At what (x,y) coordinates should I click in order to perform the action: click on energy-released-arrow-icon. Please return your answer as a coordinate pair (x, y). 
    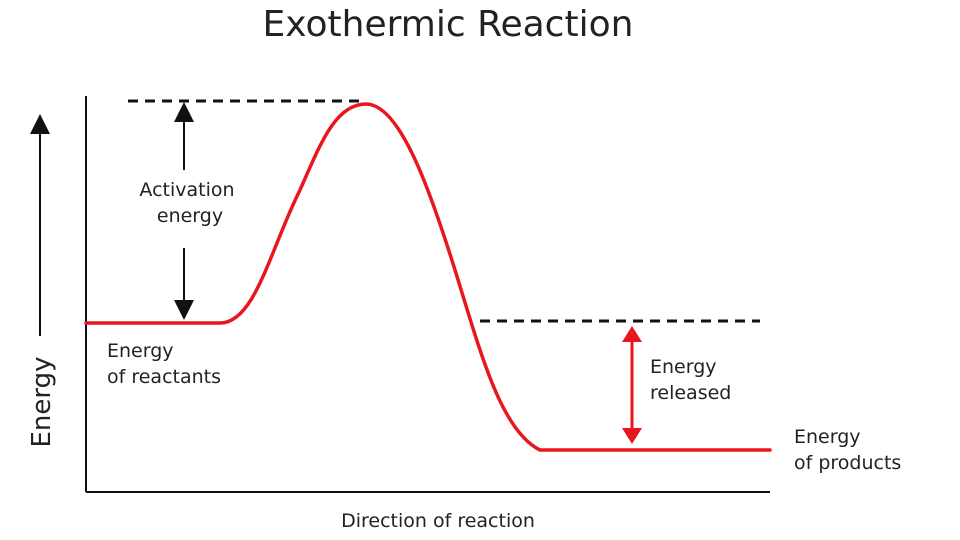
    Looking at the image, I should click on (632, 385).